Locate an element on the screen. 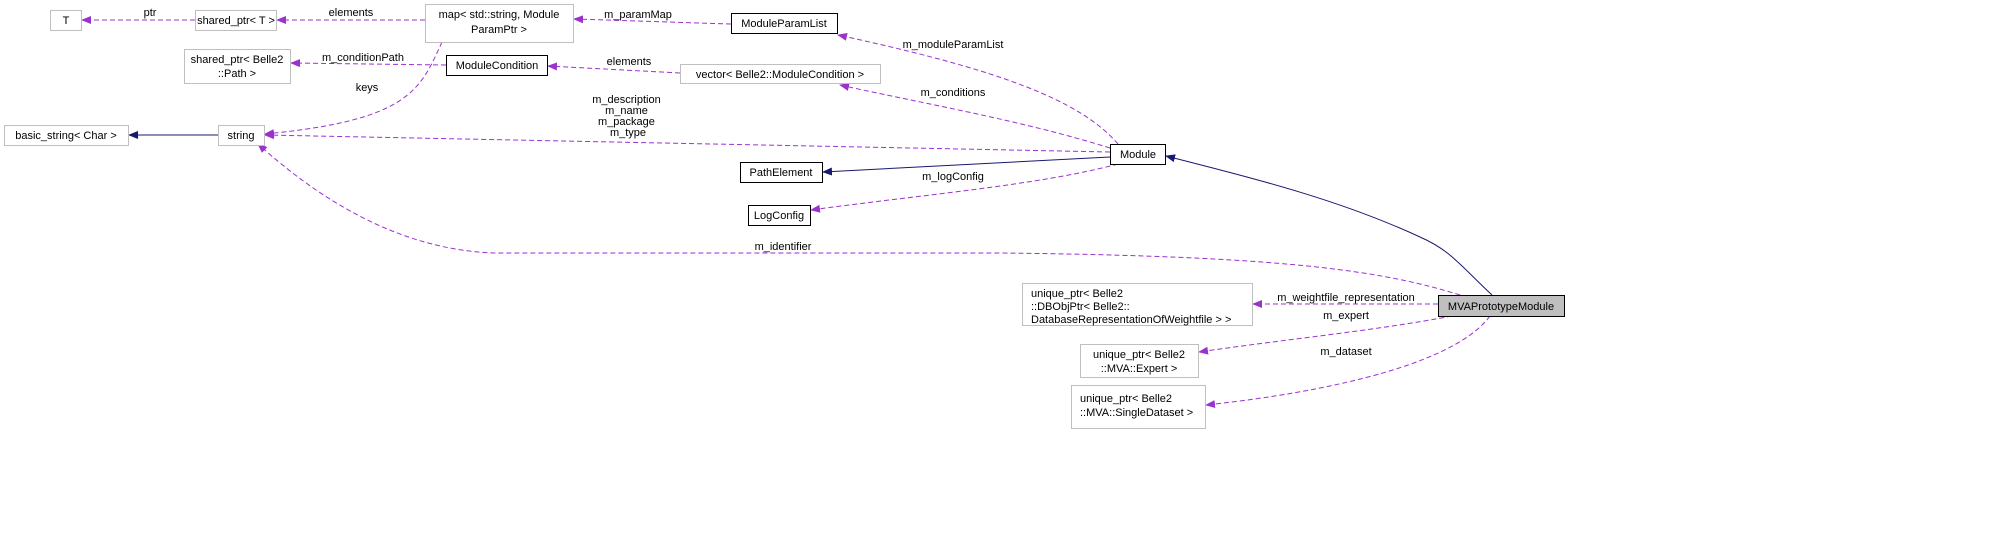  edge-label-map-elements: elements is located at coordinates (351, 13).